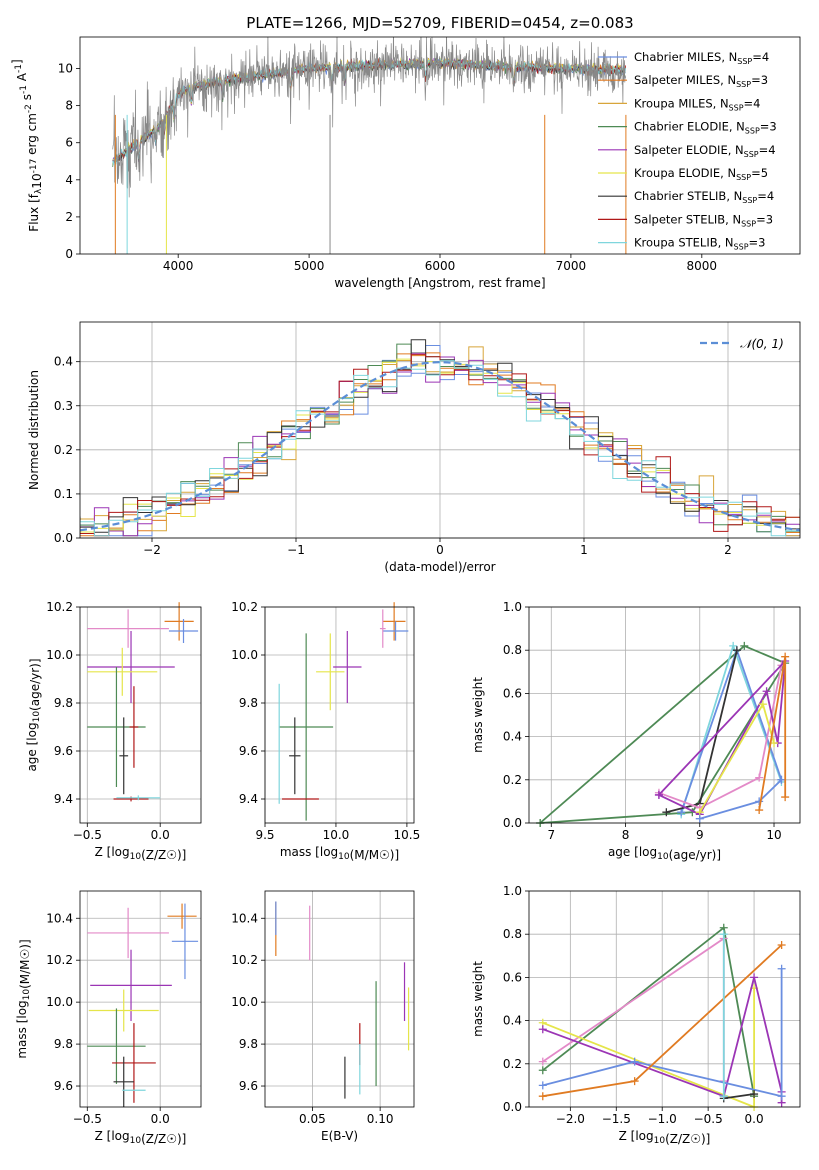  I want to click on x-tick-label: 9.5, so click(264, 835).